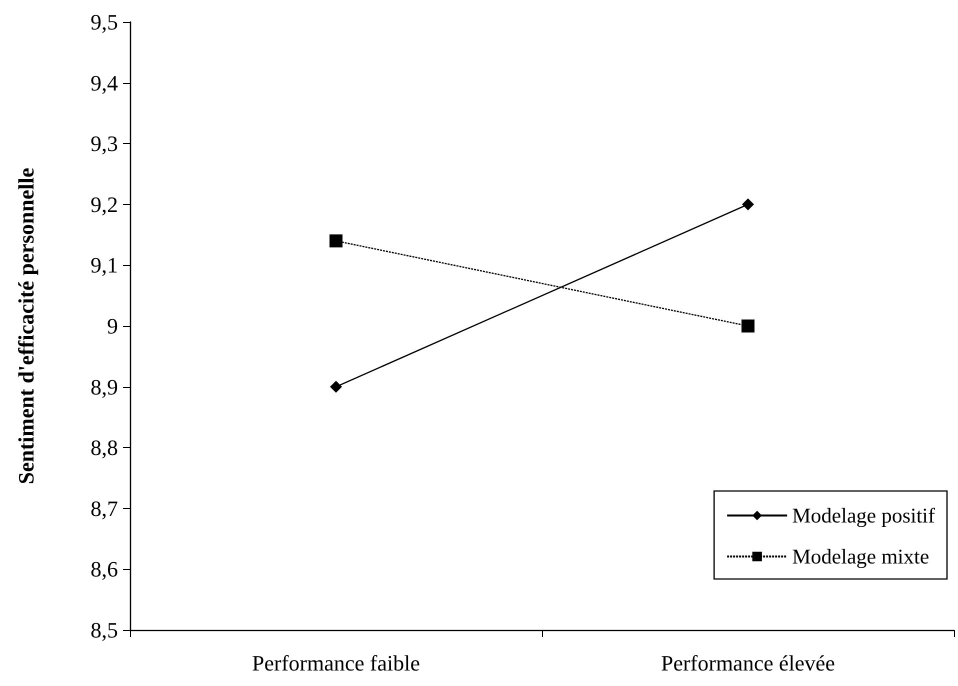 The width and height of the screenshot is (958, 686). I want to click on x-tick-label: Performance élevée, so click(748, 663).